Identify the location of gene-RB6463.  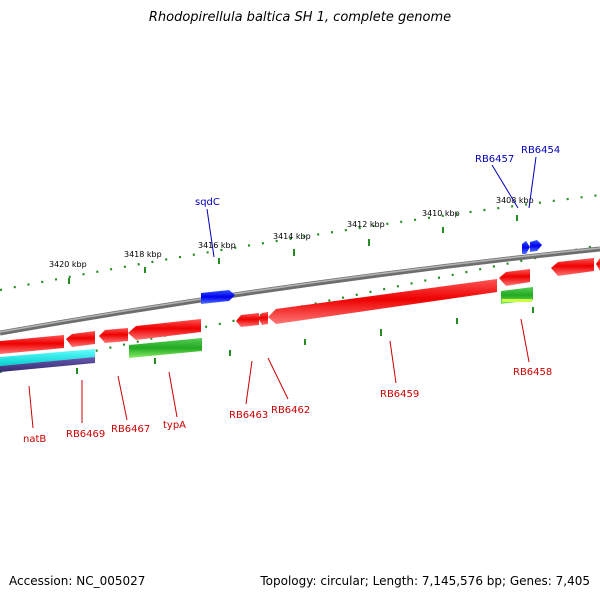
(247, 320).